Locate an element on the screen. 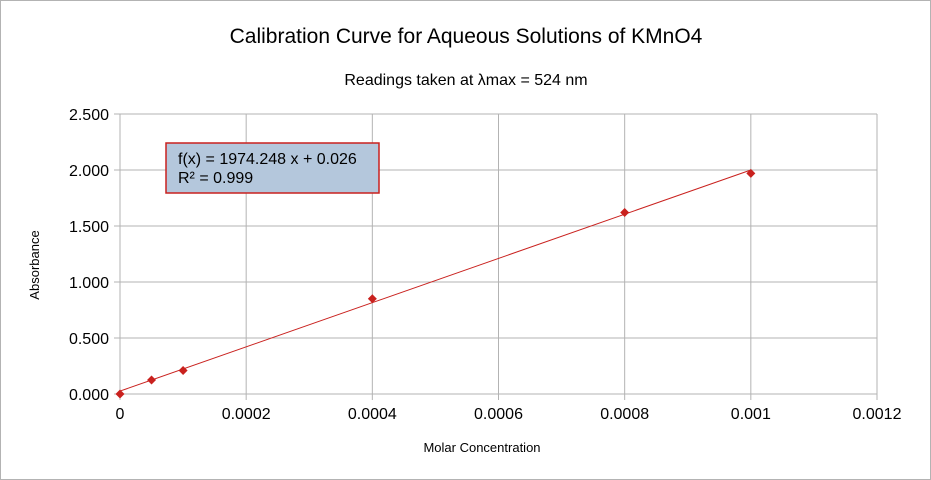 This screenshot has height=480, width=931. y-tick-label: 0.000 is located at coordinates (89, 395).